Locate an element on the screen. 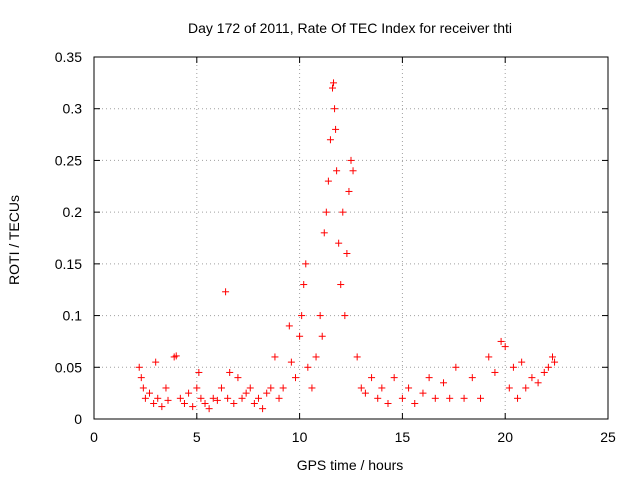  x-tick-label: 5 is located at coordinates (197, 437).